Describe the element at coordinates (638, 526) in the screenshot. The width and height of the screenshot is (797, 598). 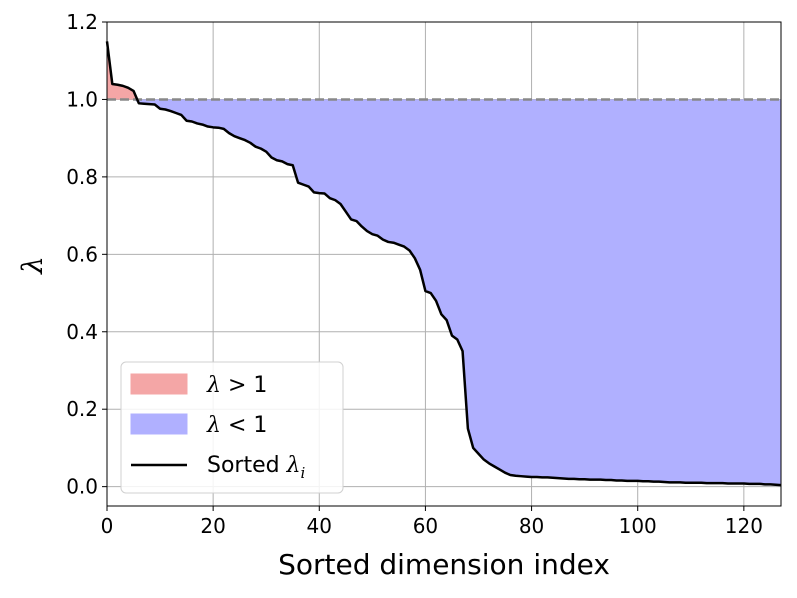
I see `x-tick-label: 100` at that location.